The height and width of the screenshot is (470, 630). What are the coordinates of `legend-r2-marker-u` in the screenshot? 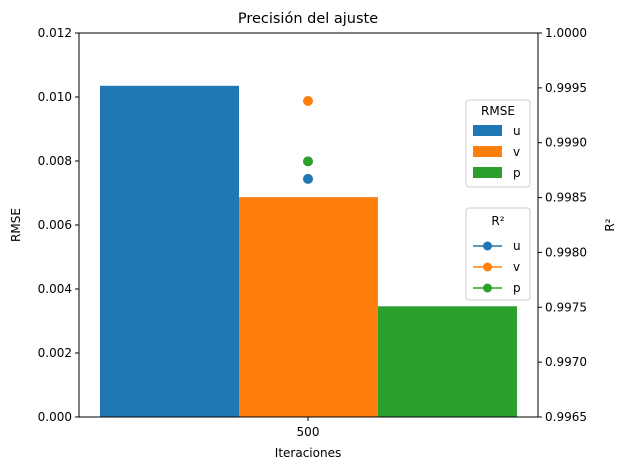 It's located at (487, 246).